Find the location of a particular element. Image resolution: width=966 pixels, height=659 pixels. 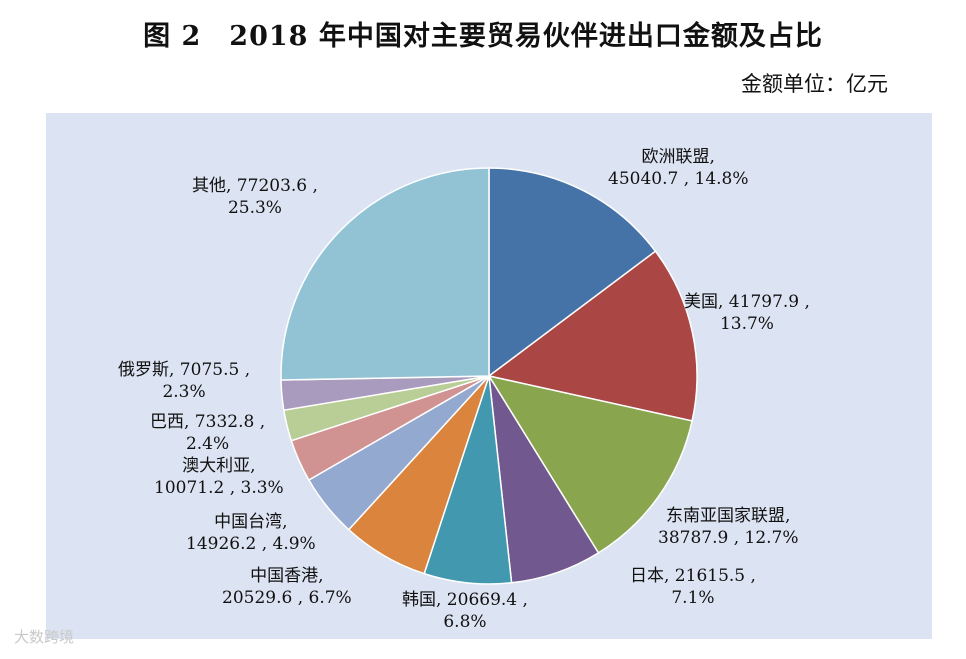

slice-label-name: 美国, 41797.9 , is located at coordinates (747, 302).